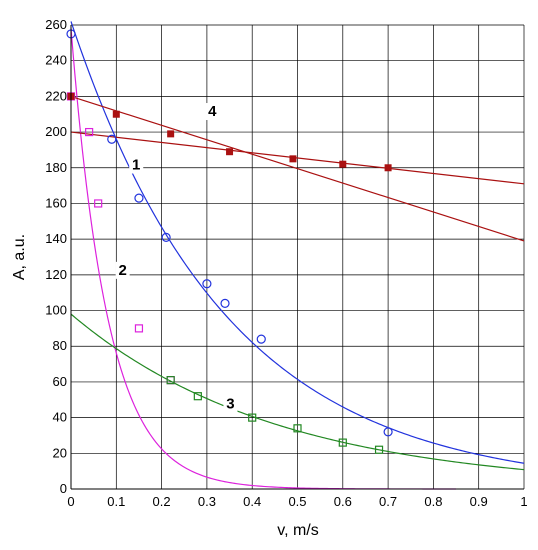 This screenshot has height=550, width=538. What do you see at coordinates (523, 501) in the screenshot?
I see `x-tick-label: 1` at bounding box center [523, 501].